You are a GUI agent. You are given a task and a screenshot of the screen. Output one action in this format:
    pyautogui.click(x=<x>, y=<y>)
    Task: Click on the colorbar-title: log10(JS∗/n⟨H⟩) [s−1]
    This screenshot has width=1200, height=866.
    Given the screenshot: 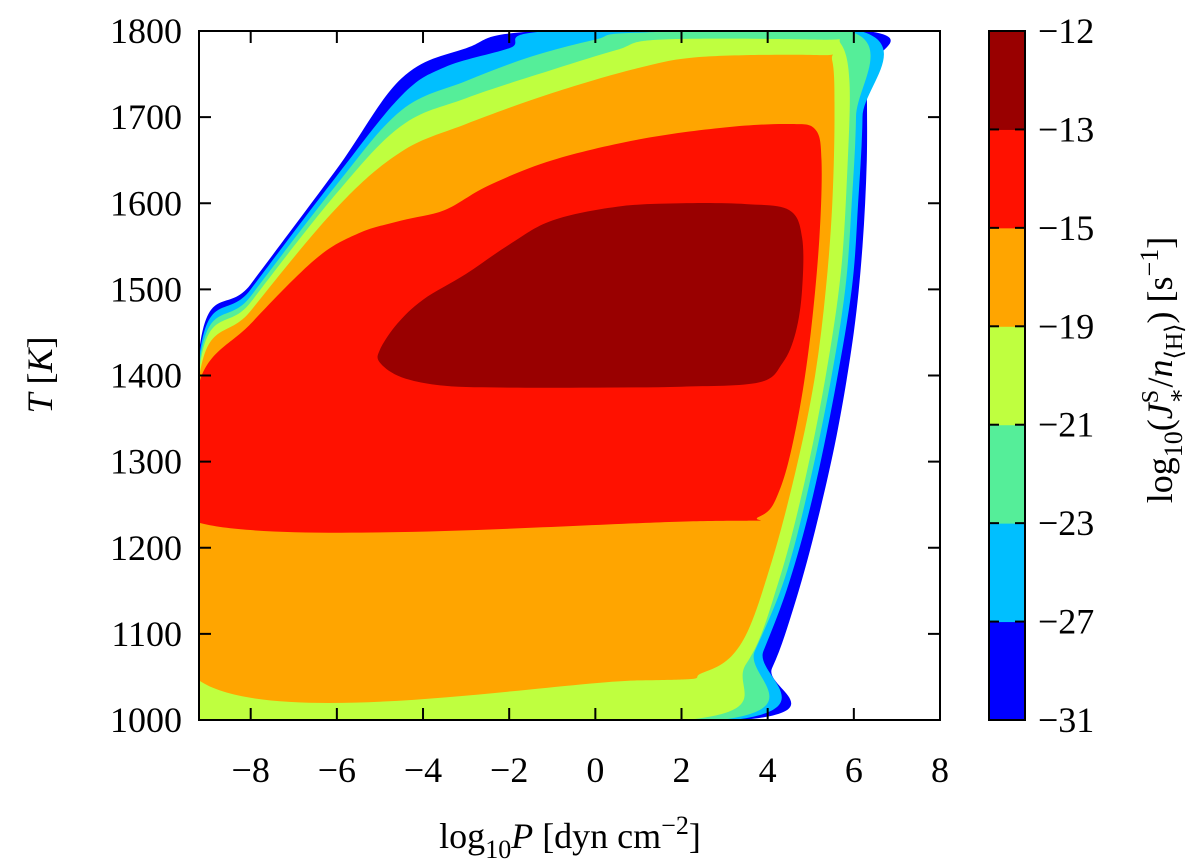 What is the action you would take?
    pyautogui.click(x=1162, y=370)
    